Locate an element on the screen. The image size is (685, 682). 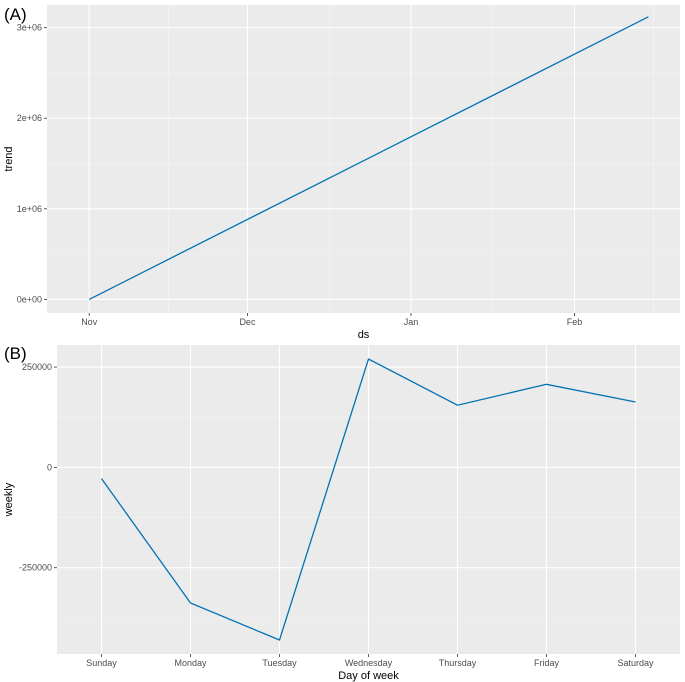
x-axis-title: Day of week is located at coordinates (368, 676).